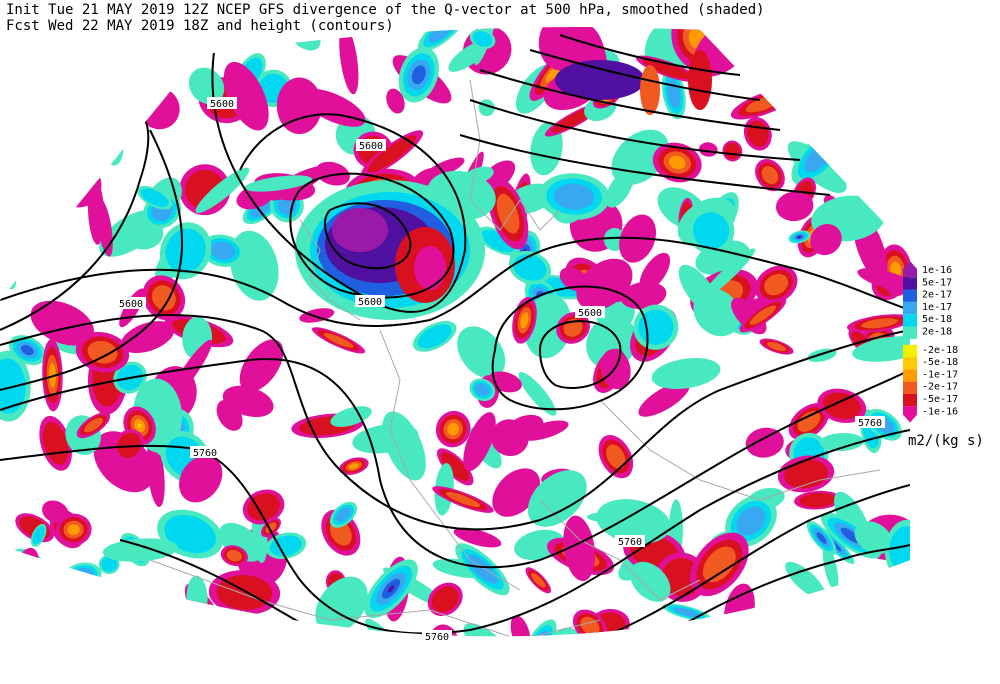  I want to click on colorbar-label: -2e-18, so click(940, 350).